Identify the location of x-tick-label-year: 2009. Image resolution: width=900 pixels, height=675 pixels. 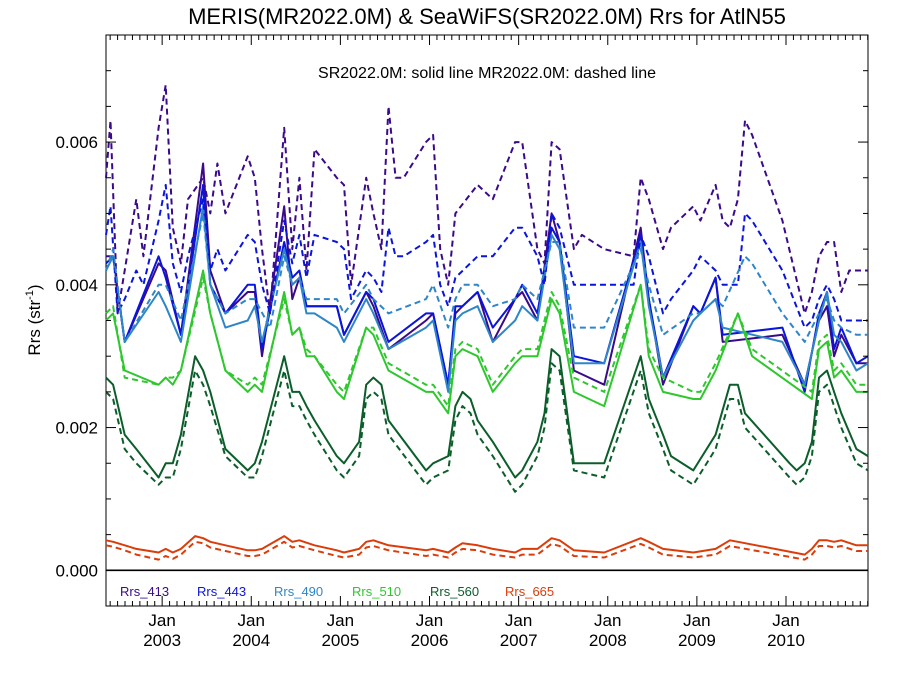
(697, 640).